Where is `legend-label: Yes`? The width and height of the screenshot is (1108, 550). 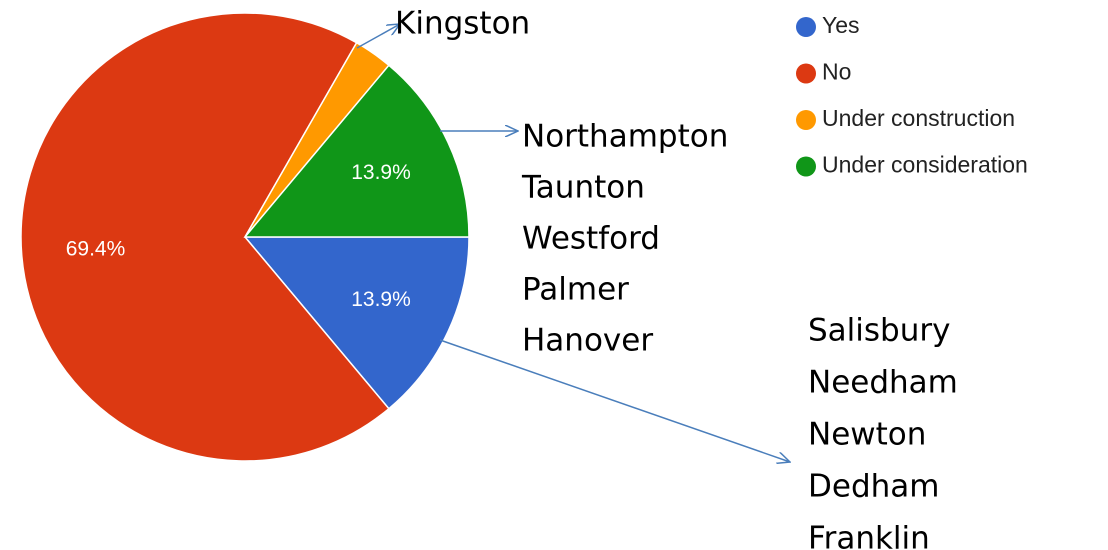 legend-label: Yes is located at coordinates (841, 25).